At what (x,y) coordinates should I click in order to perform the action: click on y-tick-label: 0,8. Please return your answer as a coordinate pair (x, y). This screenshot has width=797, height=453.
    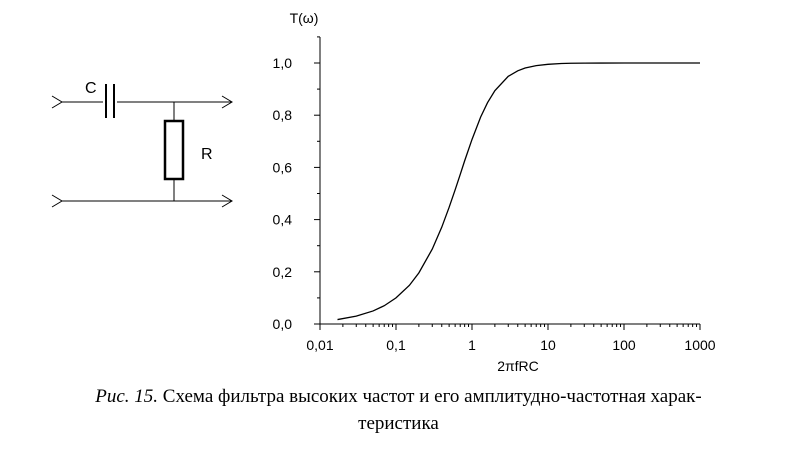
    Looking at the image, I should click on (283, 115).